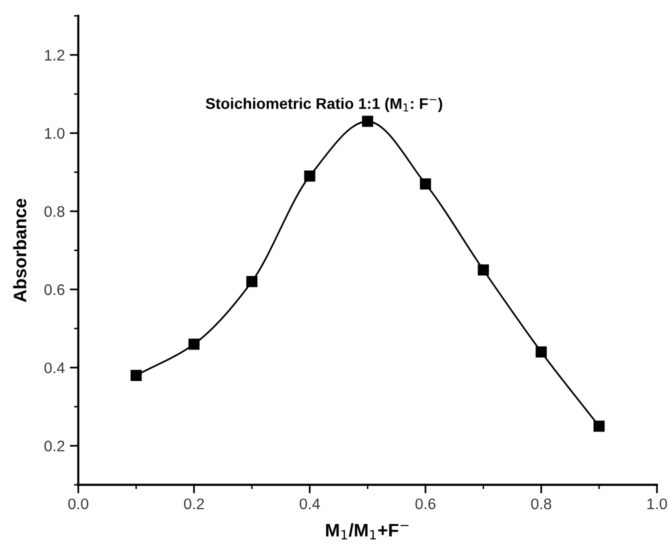 The height and width of the screenshot is (546, 669). I want to click on y-tick-label: 0.6, so click(54, 290).